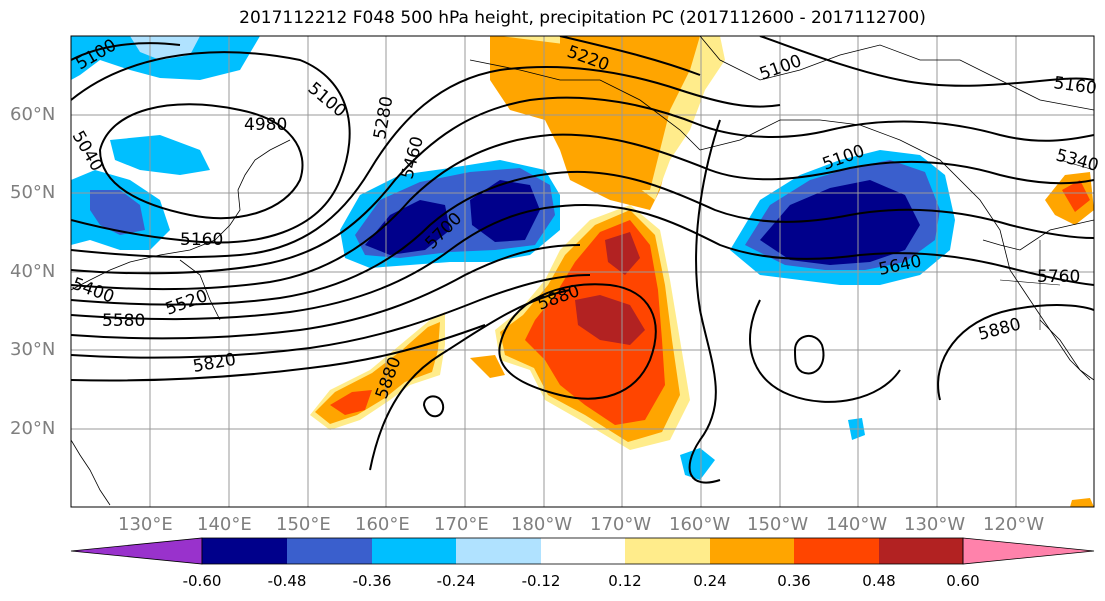  What do you see at coordinates (160, 155) in the screenshot?
I see `precip-blue-nw` at bounding box center [160, 155].